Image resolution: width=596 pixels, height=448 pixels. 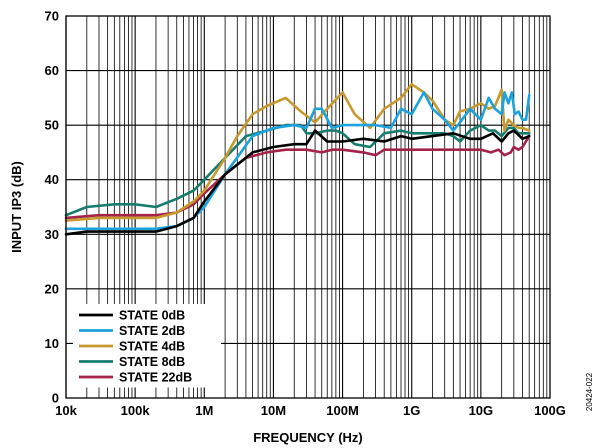 I want to click on x-tick-label: 100G, so click(x=550, y=410).